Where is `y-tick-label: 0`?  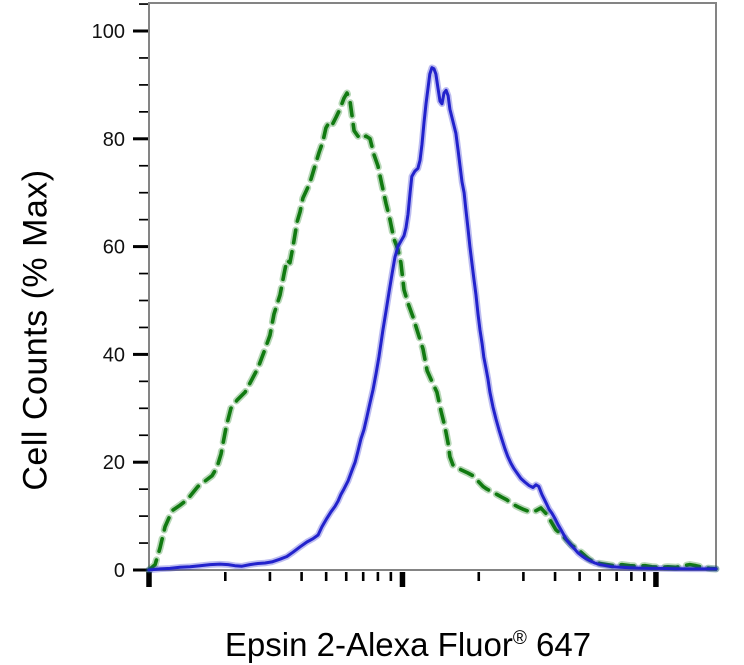 y-tick-label: 0 is located at coordinates (119, 571).